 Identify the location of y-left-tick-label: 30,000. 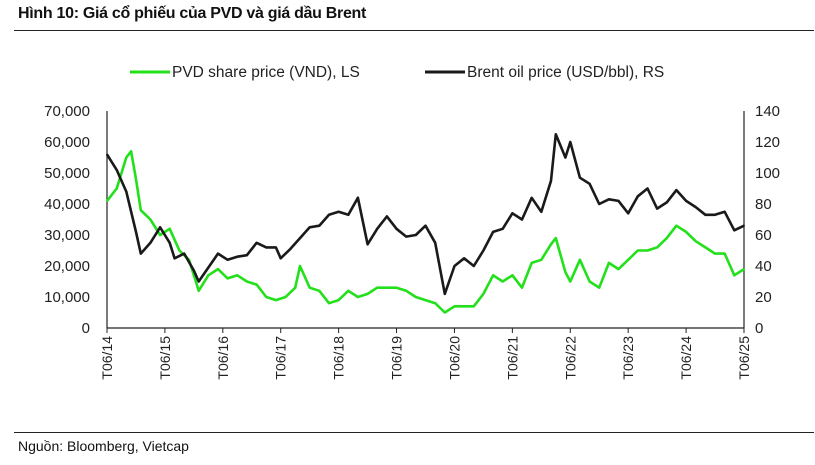
(67, 235).